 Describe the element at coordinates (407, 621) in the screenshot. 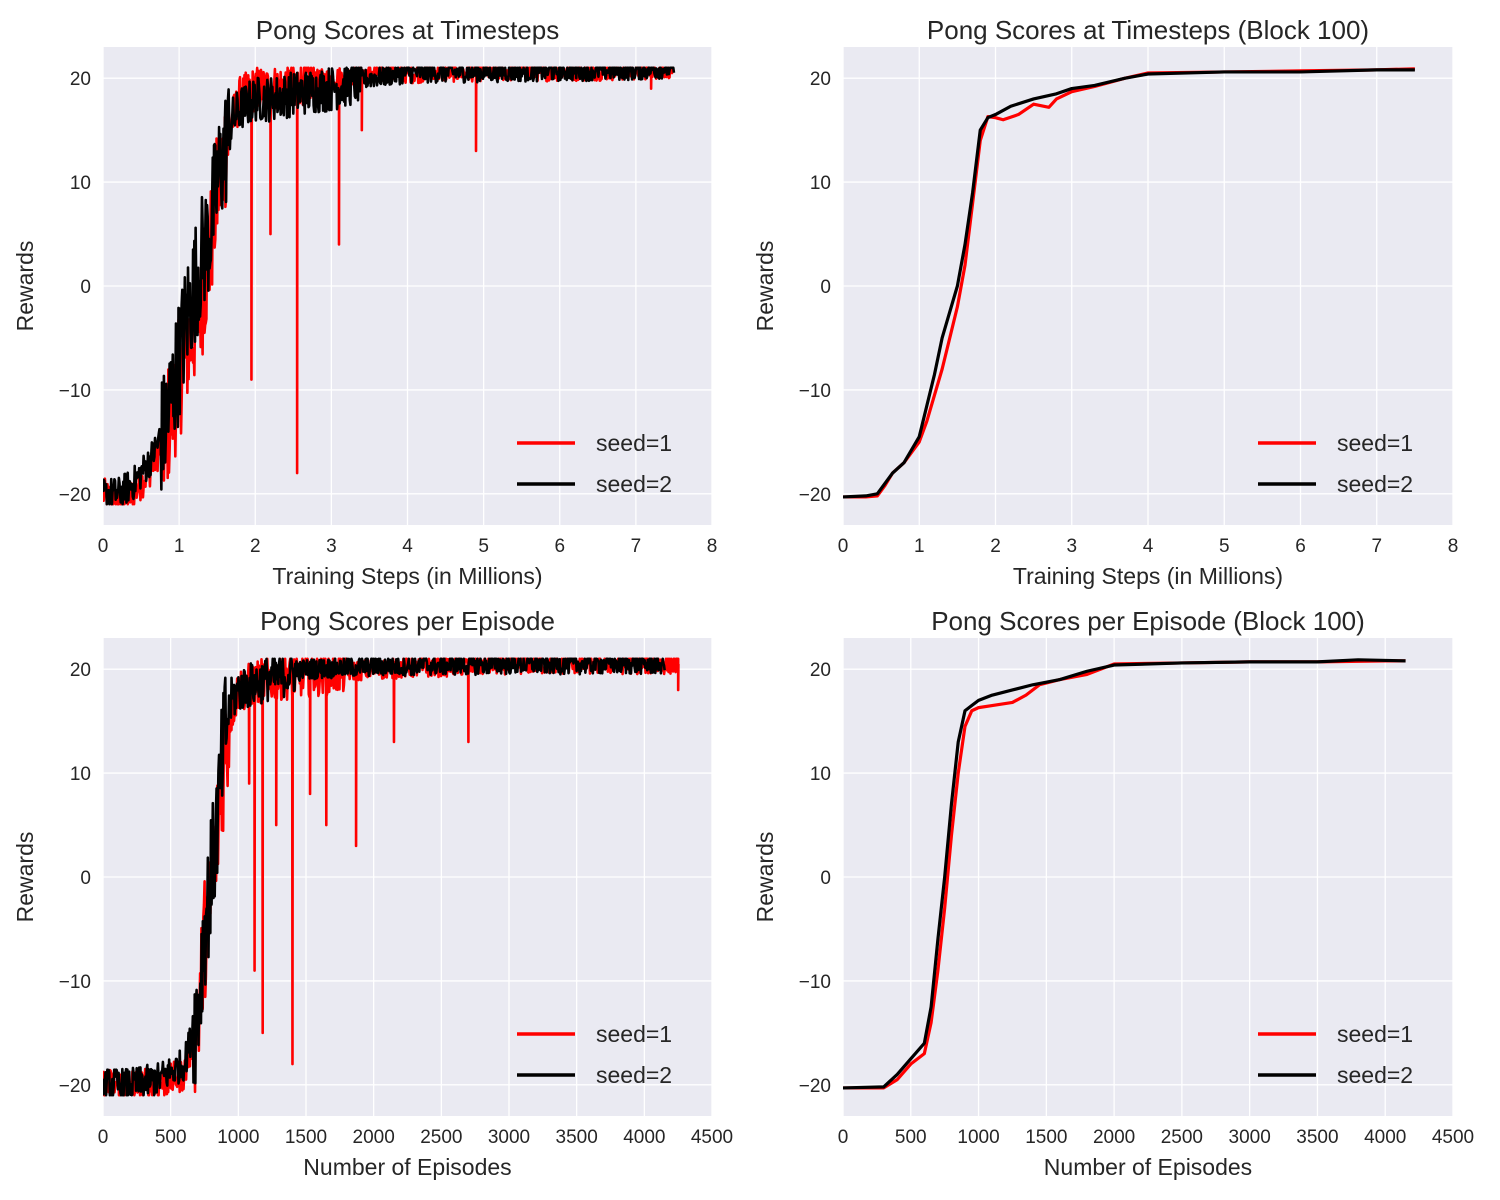

I see `chart-title: Pong Scores per Episode` at that location.